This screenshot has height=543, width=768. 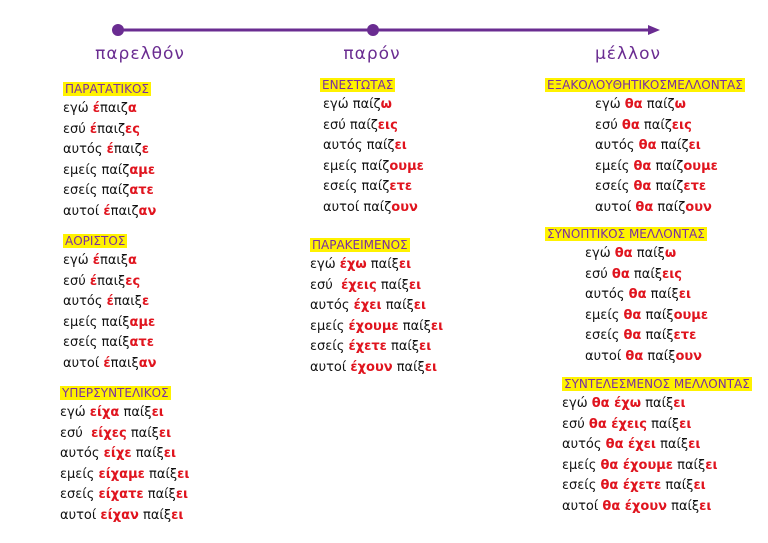 I want to click on ending: ω, so click(x=680, y=104).